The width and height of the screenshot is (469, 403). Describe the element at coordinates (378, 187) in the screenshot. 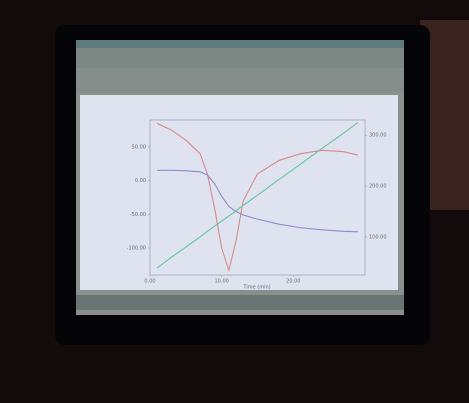

I see `y2-tick-label: 200.00` at that location.